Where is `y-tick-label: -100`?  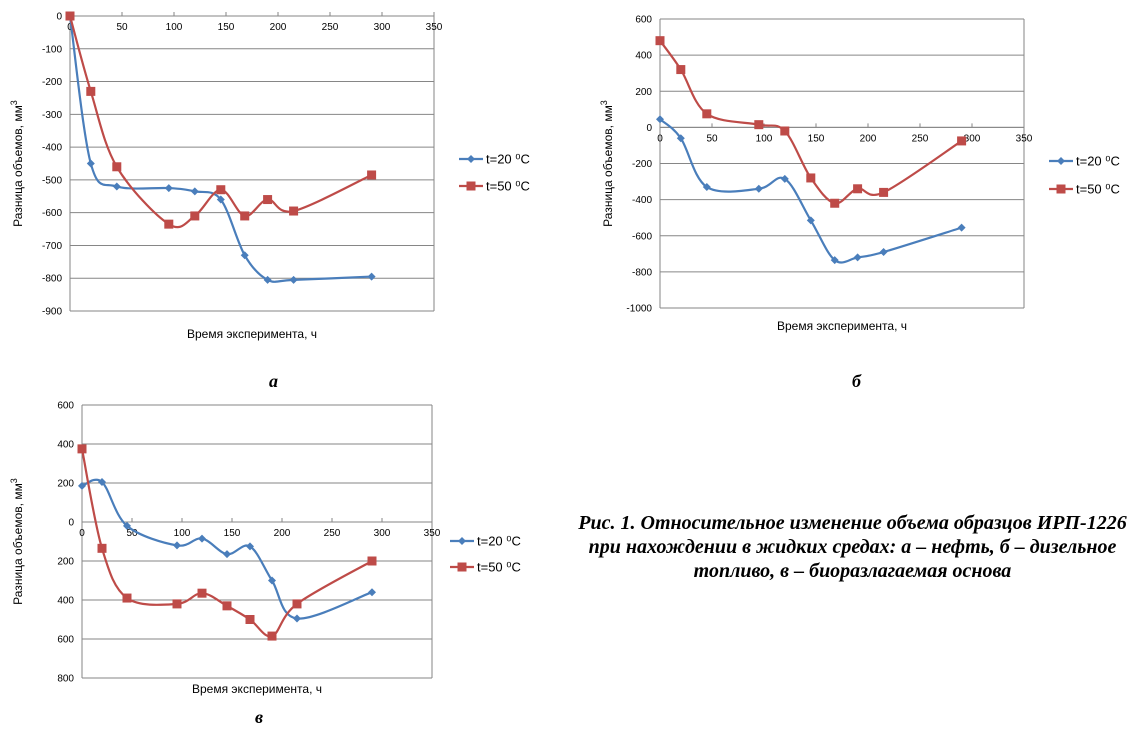
y-tick-label: -100 is located at coordinates (52, 49).